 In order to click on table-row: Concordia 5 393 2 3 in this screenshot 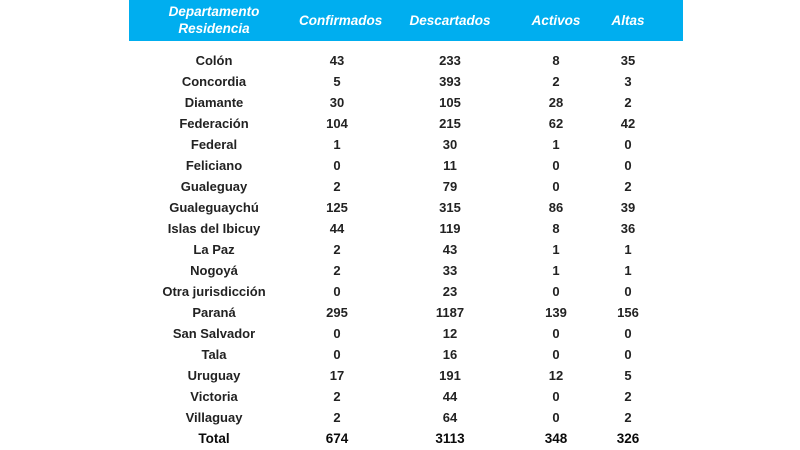, I will do `click(406, 81)`.